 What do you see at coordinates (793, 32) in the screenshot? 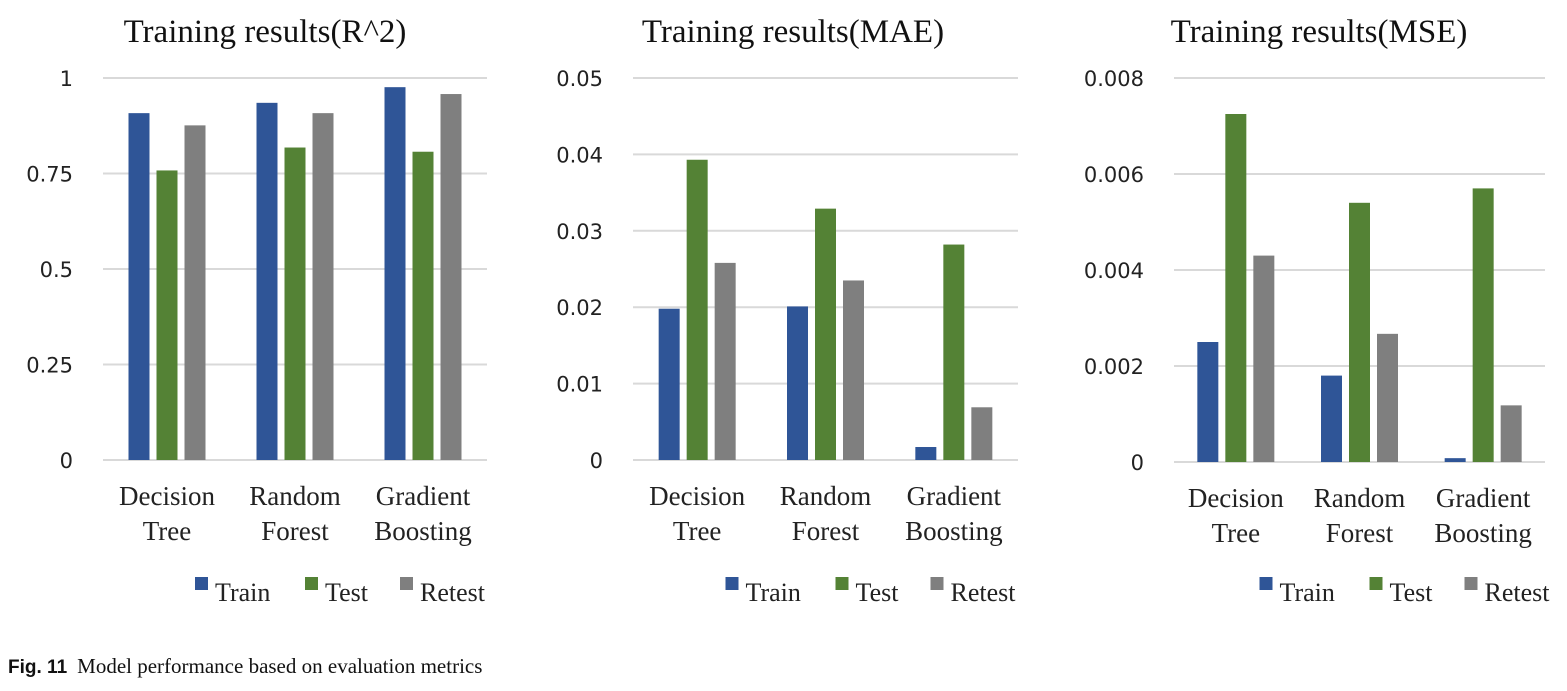
I see `chart-title: Training results(MAE)` at bounding box center [793, 32].